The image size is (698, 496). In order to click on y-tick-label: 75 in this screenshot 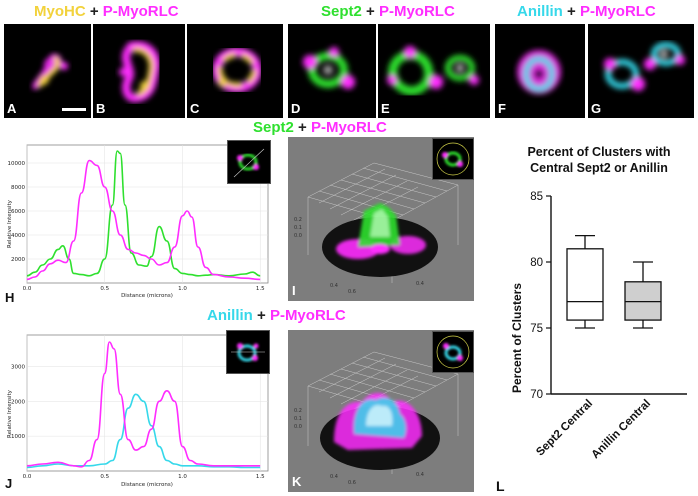, I will do `click(536, 329)`.